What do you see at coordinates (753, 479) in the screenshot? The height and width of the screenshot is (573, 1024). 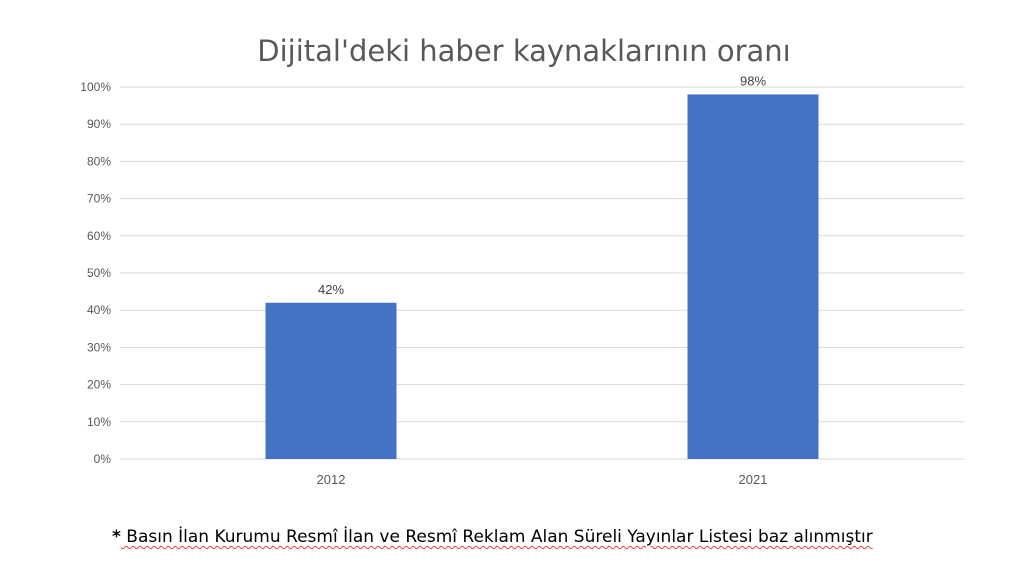 I see `x-category-label: 2021` at bounding box center [753, 479].